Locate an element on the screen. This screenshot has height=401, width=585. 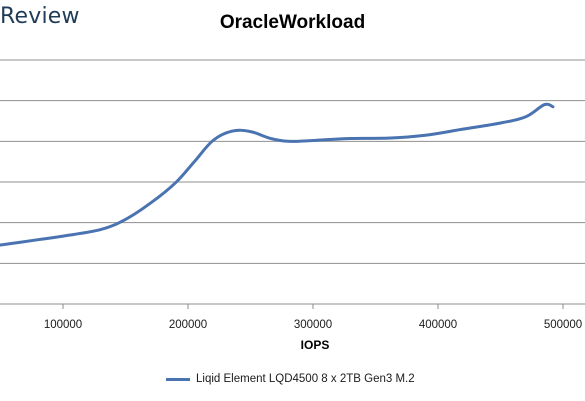
chart-title: OracleWorkload is located at coordinates (292, 22).